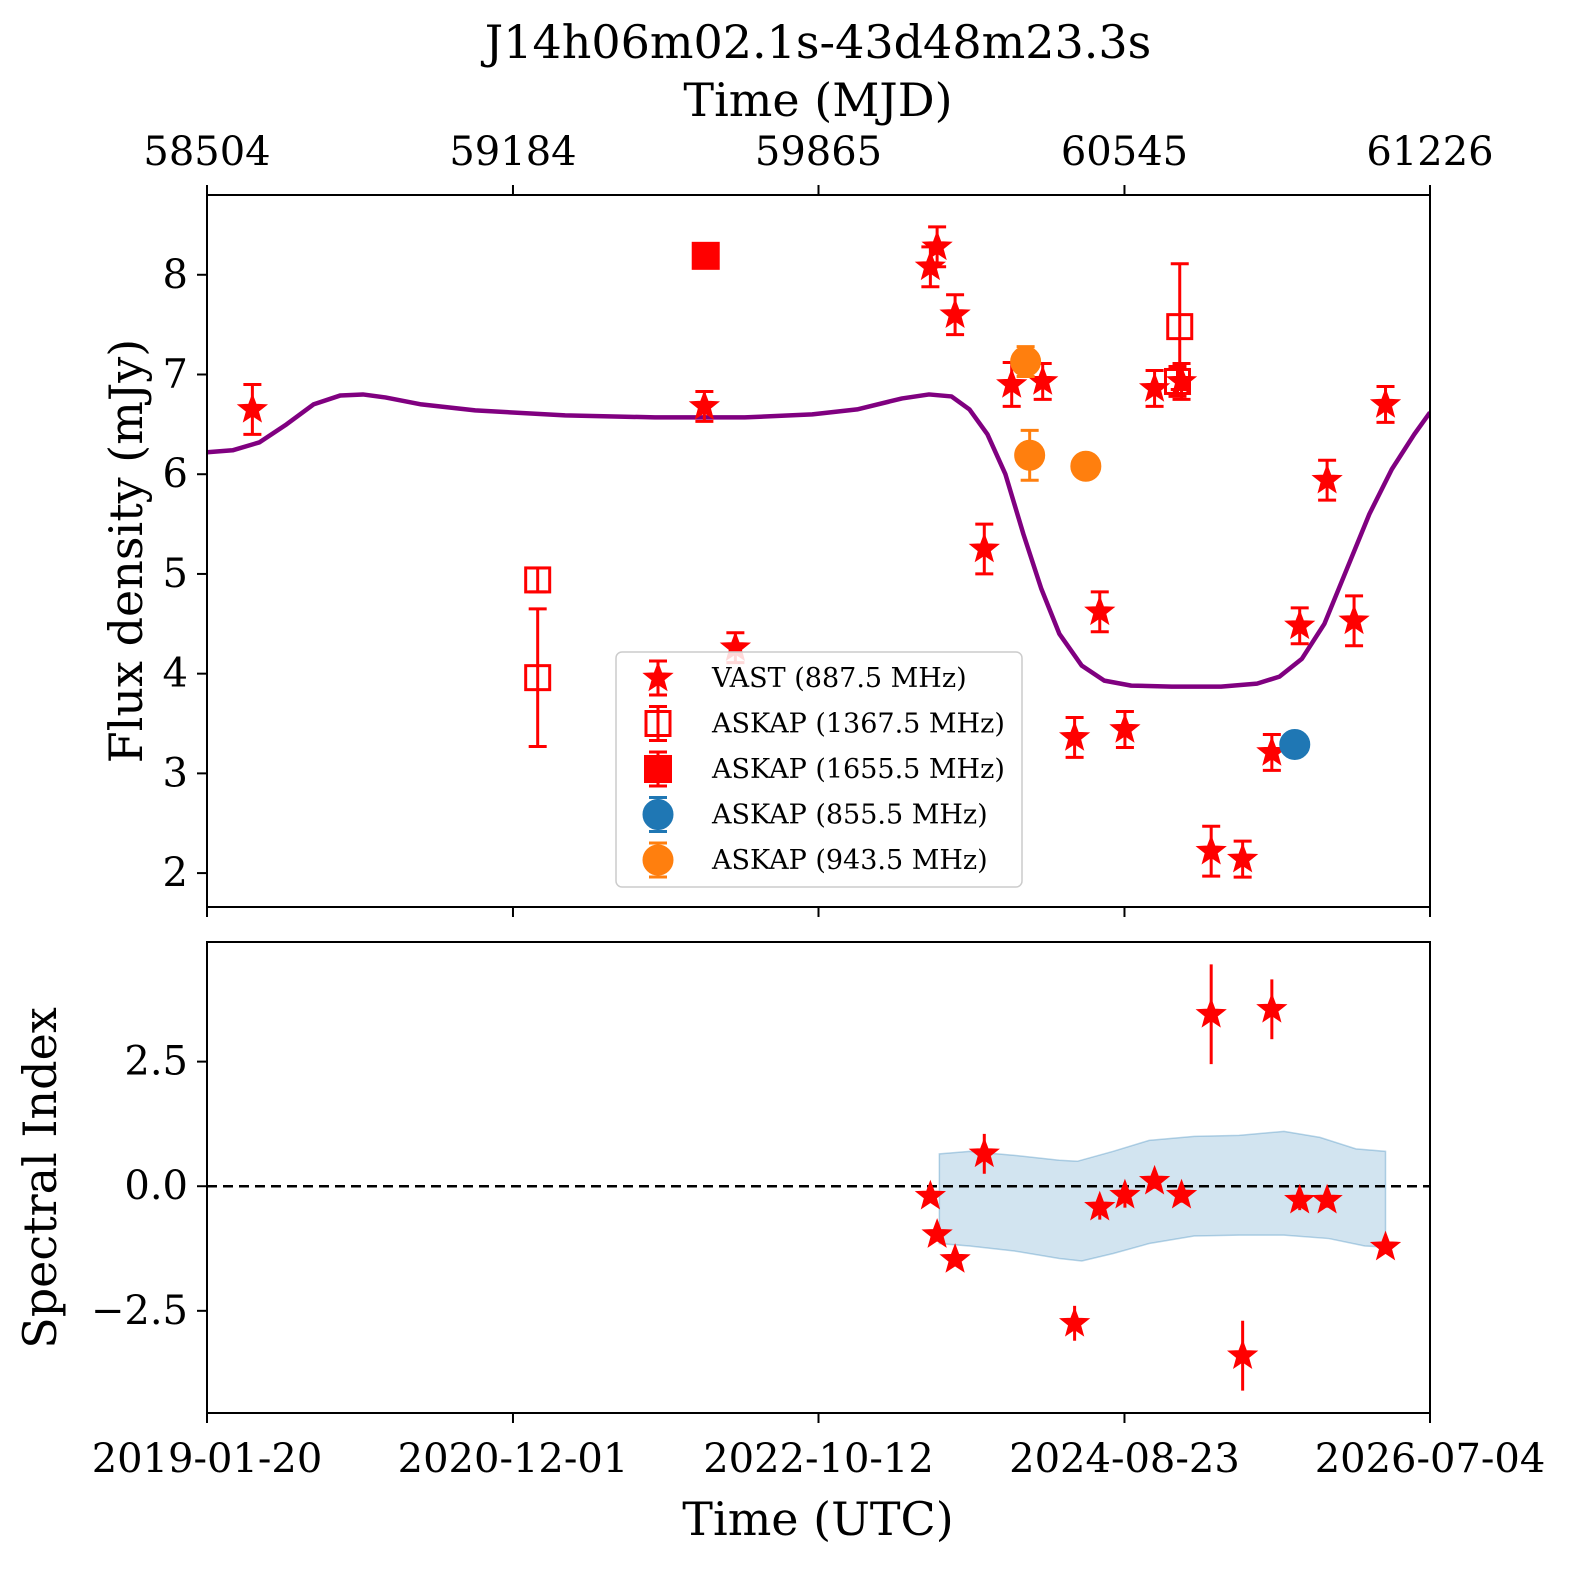 The height and width of the screenshot is (1580, 1580). What do you see at coordinates (1074, 736) in the screenshot?
I see `flux-point-s0-p9` at bounding box center [1074, 736].